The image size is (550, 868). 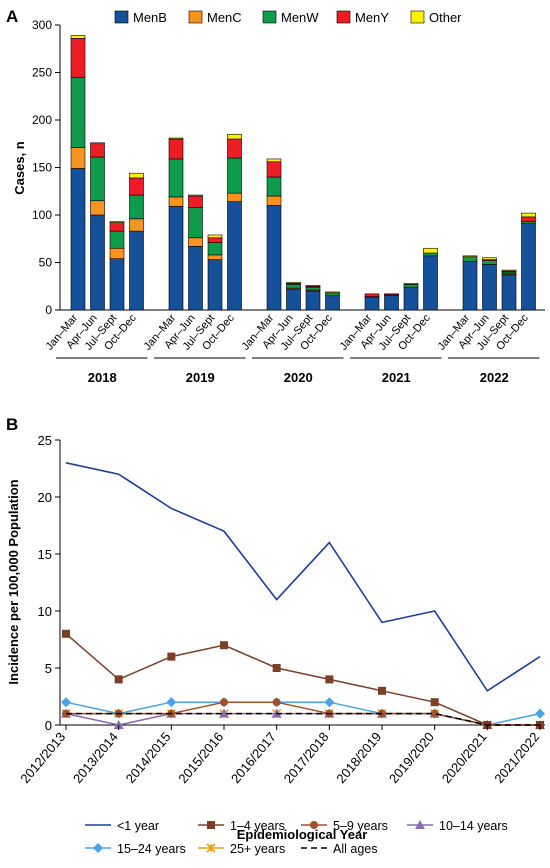 What do you see at coordinates (42, 215) in the screenshot?
I see `y-tick-label: 100` at bounding box center [42, 215].